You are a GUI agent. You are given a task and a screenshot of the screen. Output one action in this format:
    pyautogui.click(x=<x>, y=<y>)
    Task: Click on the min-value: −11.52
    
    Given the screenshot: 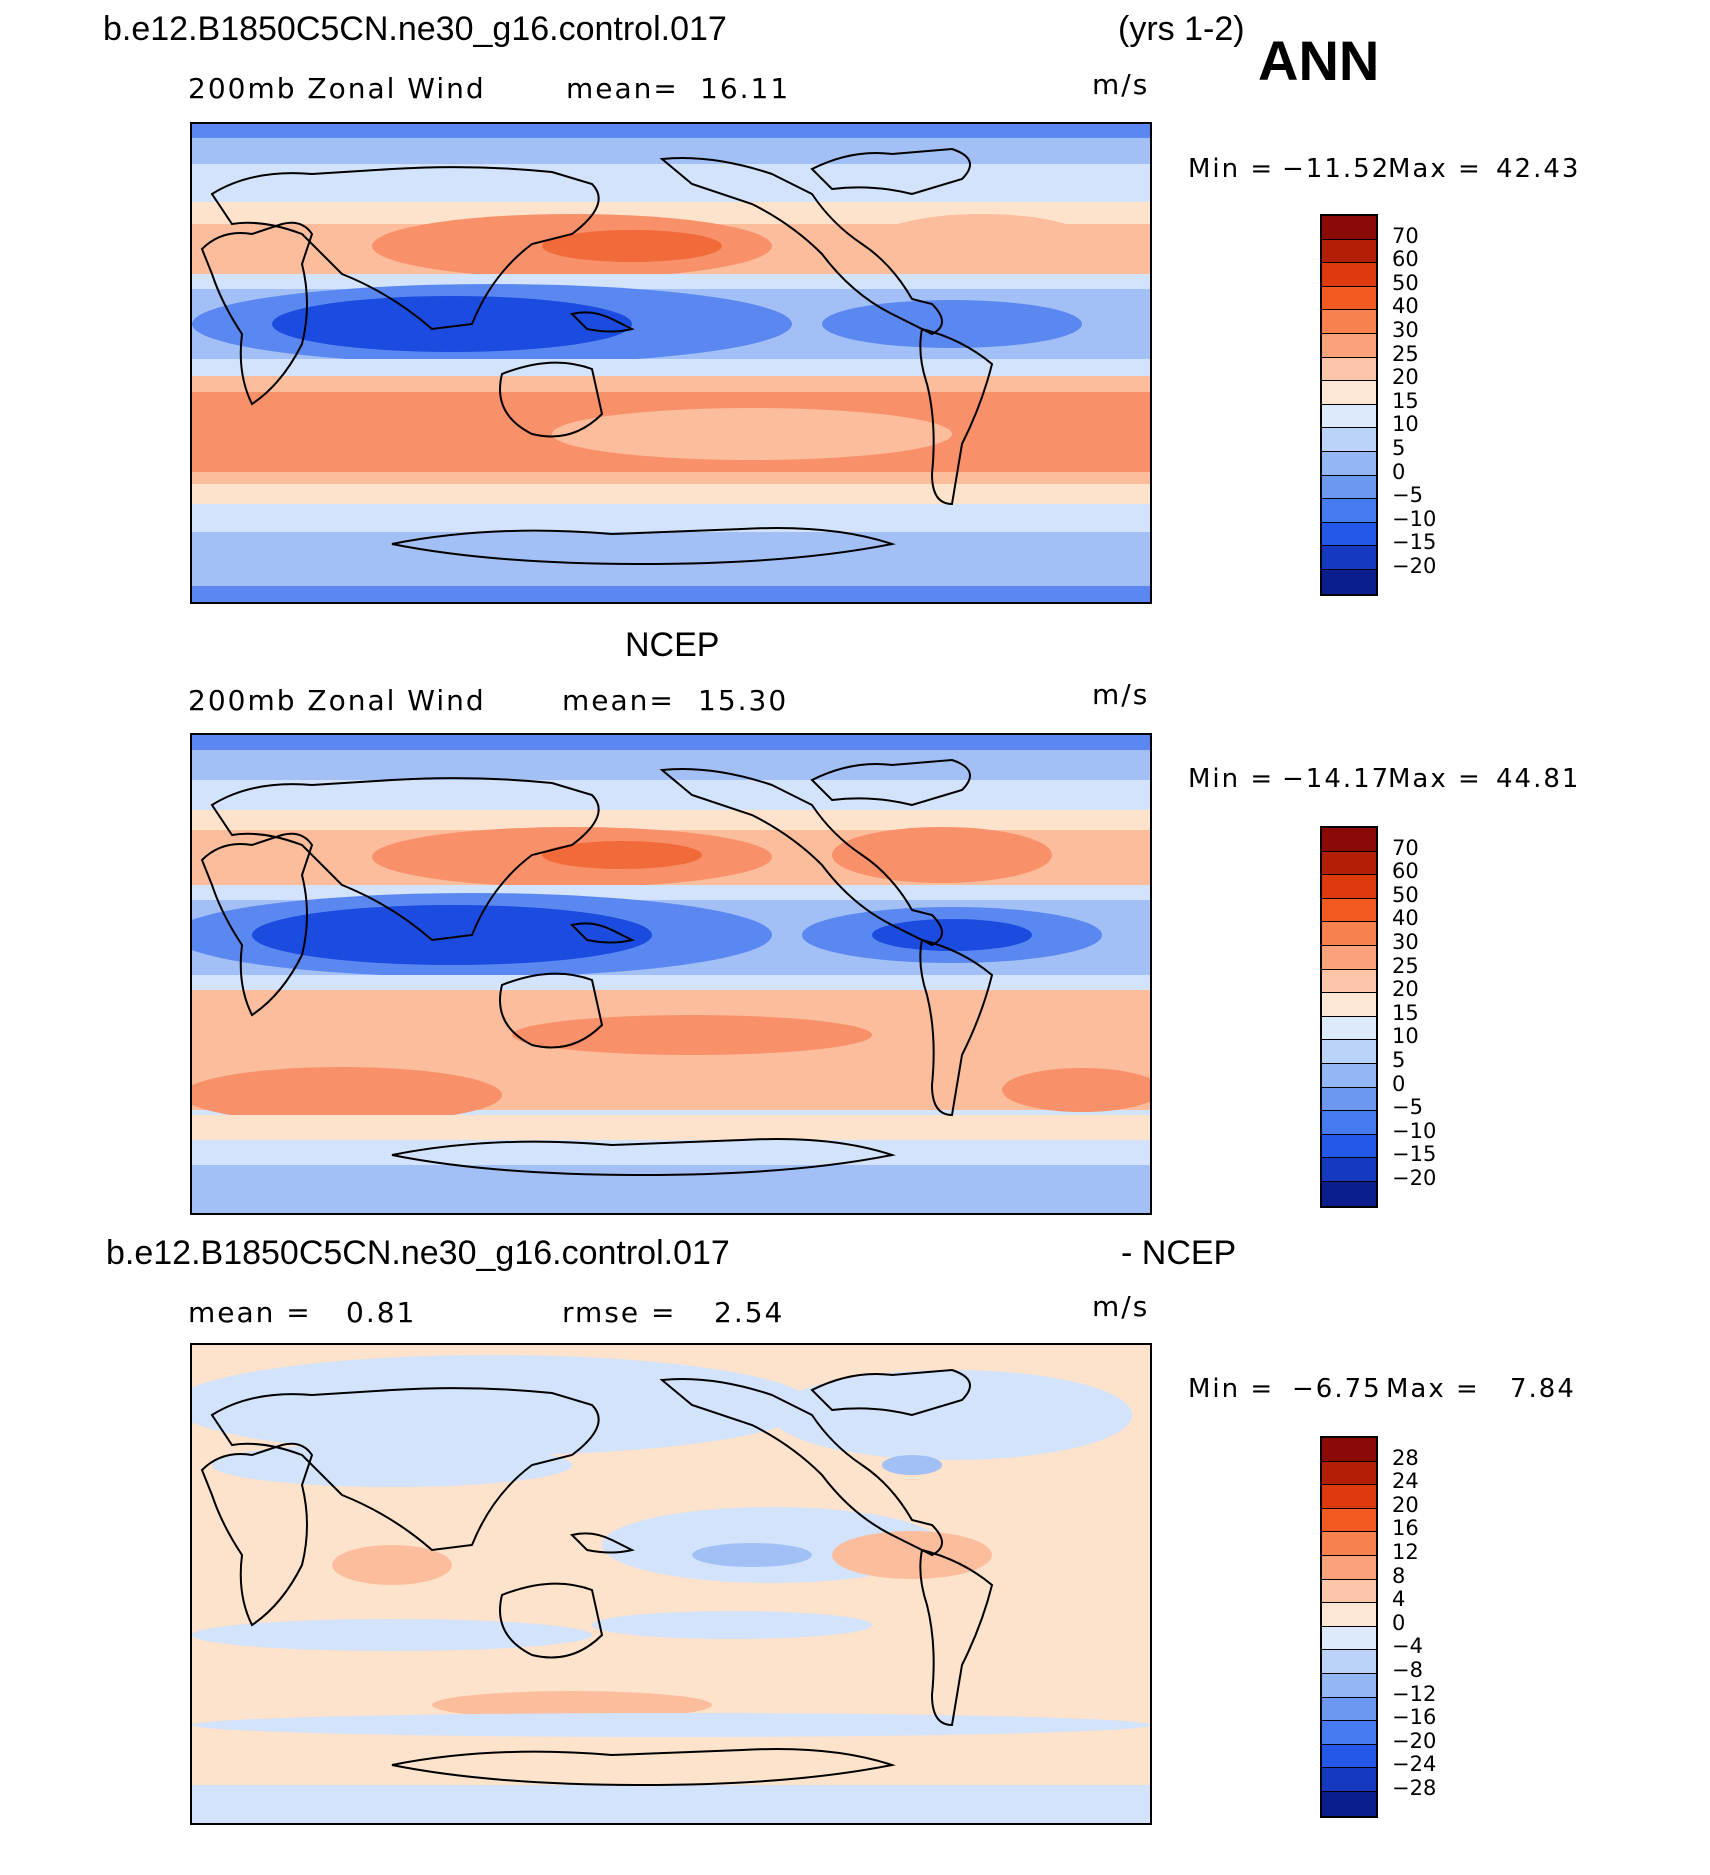 What is the action you would take?
    pyautogui.click(x=1336, y=169)
    